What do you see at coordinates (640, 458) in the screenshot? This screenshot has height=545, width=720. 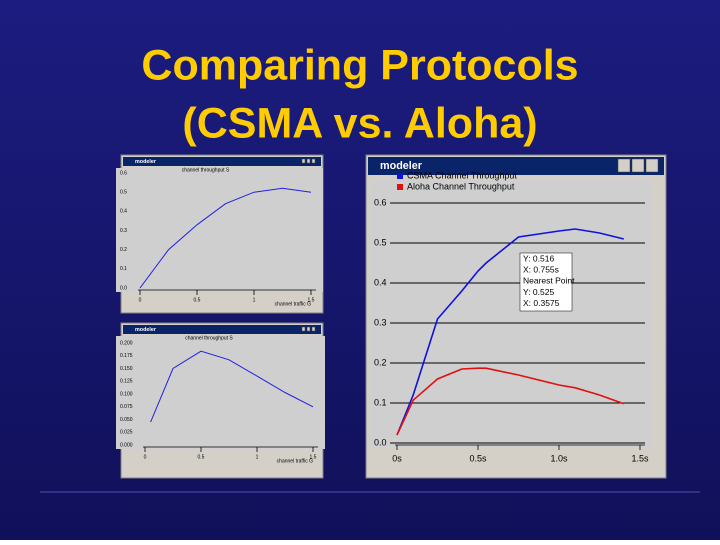 I see `x-tick-label: 1.5s` at bounding box center [640, 458].